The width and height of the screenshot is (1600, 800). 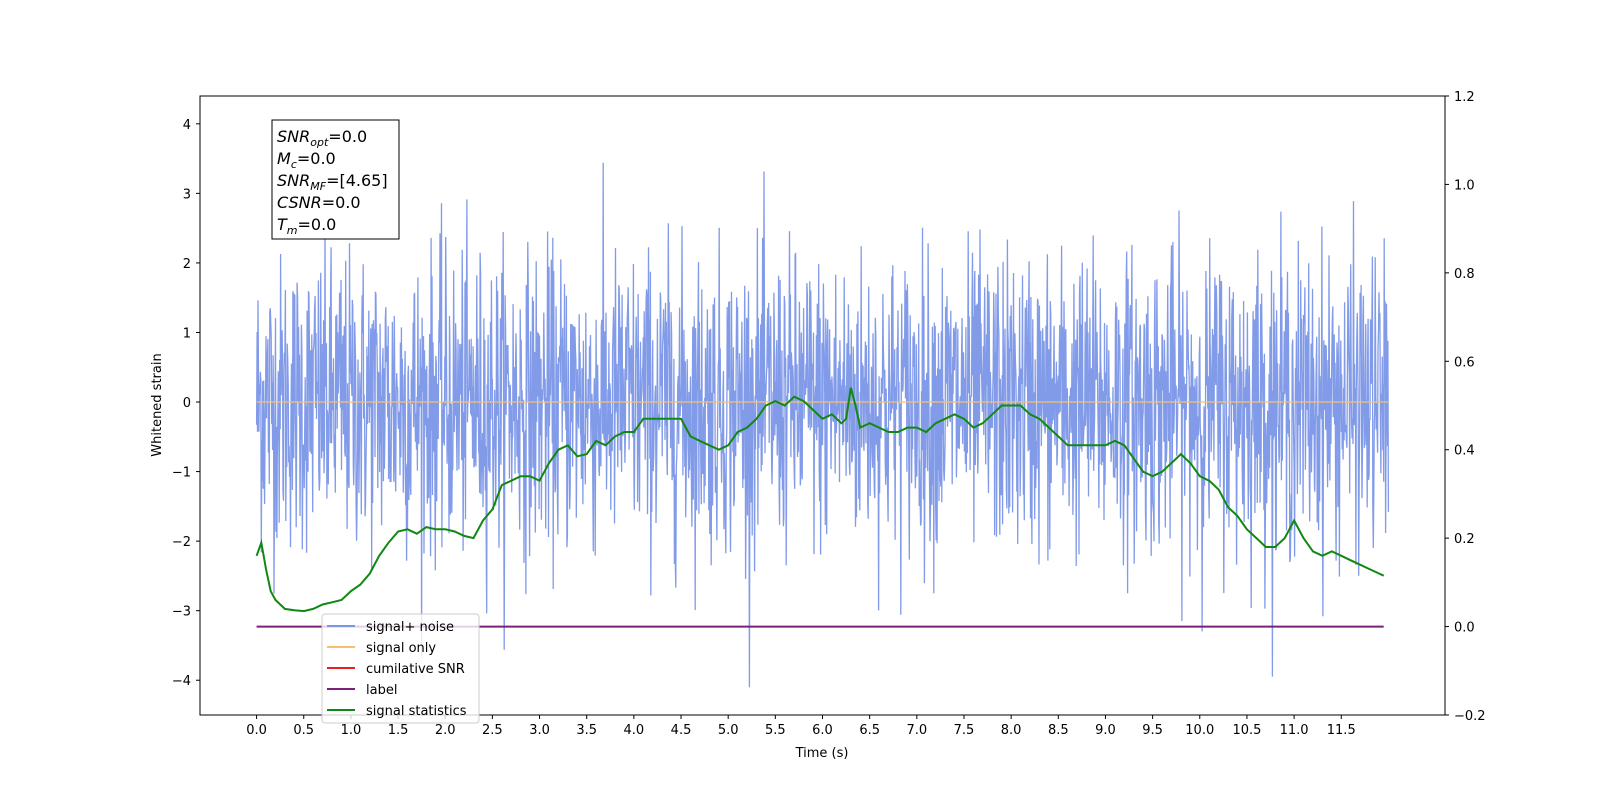 What do you see at coordinates (539, 730) in the screenshot?
I see `x-tick-label: 3.0` at bounding box center [539, 730].